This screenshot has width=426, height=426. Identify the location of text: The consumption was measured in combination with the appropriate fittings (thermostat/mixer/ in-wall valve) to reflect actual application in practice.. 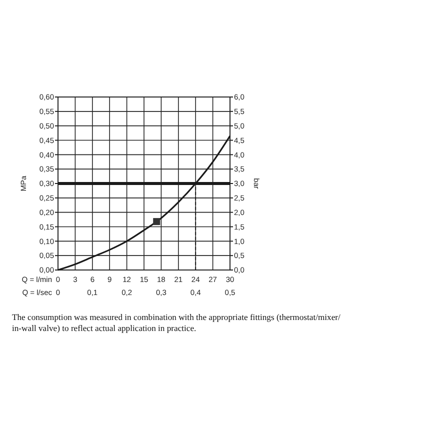
(177, 322).